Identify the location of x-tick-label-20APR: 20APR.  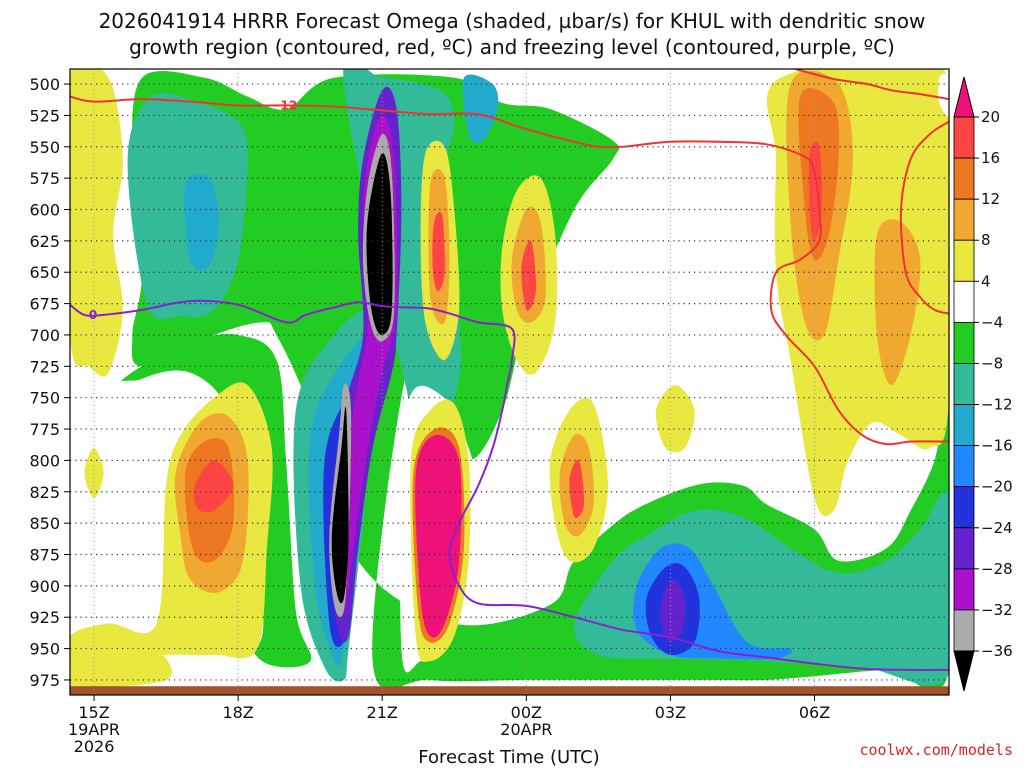
(526, 729).